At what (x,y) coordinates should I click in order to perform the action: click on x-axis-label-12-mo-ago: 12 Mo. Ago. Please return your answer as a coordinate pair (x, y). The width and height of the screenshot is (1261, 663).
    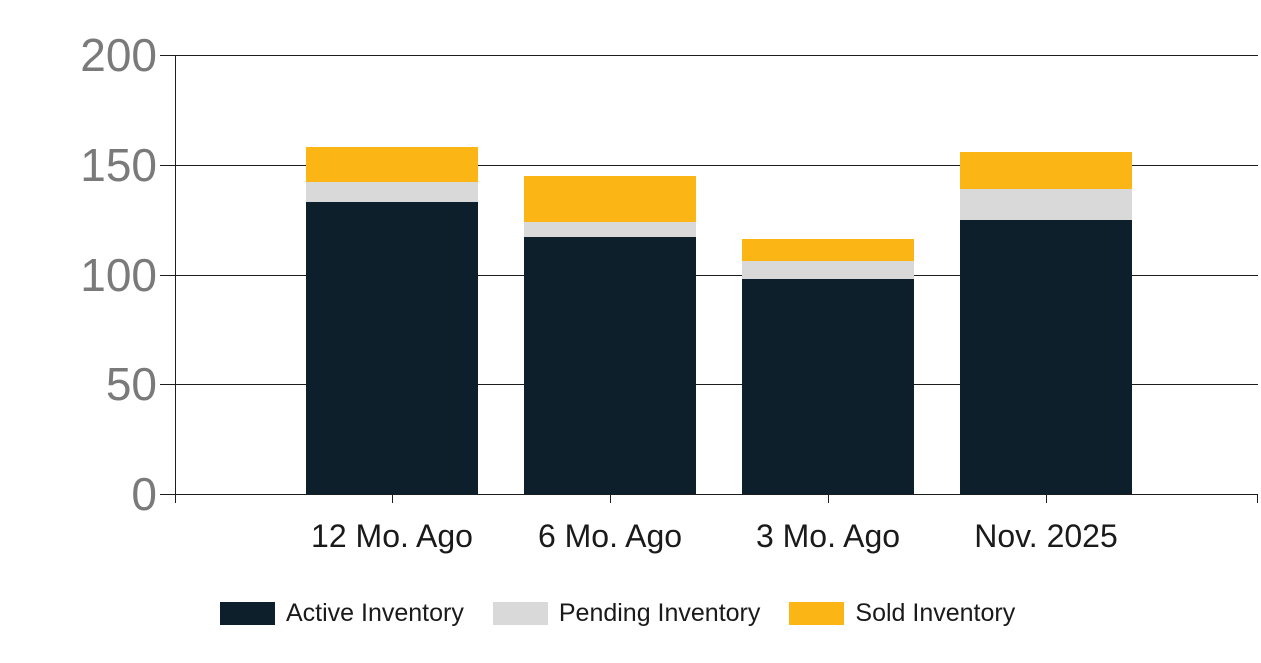
    Looking at the image, I should click on (392, 536).